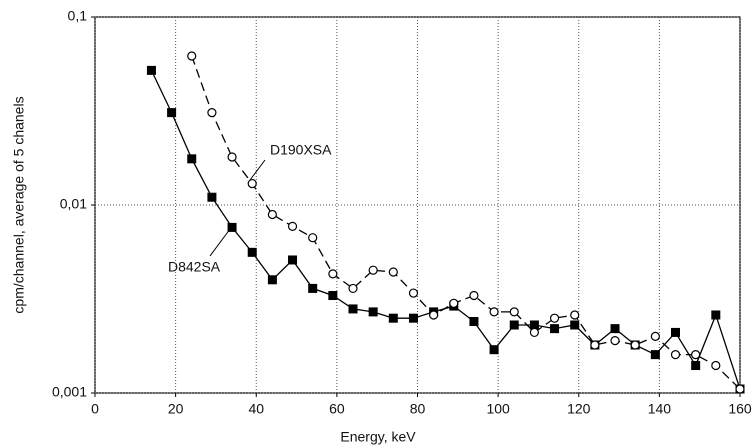 The width and height of the screenshot is (756, 448). I want to click on y-tick-label: 0,01, so click(73, 204).